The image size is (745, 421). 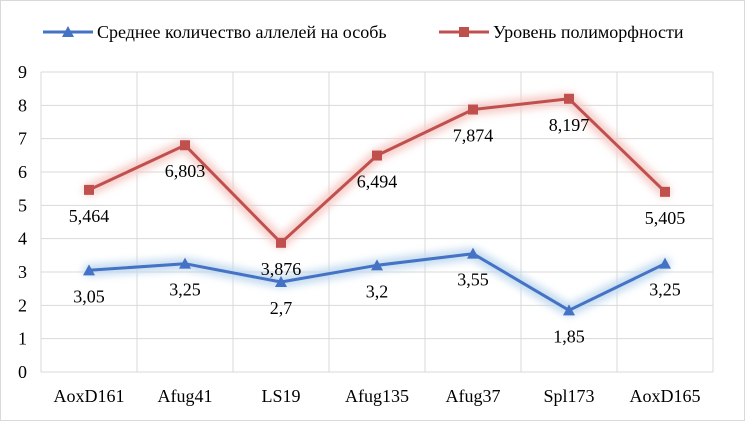 What do you see at coordinates (22, 72) in the screenshot?
I see `y-tick-label: 9` at bounding box center [22, 72].